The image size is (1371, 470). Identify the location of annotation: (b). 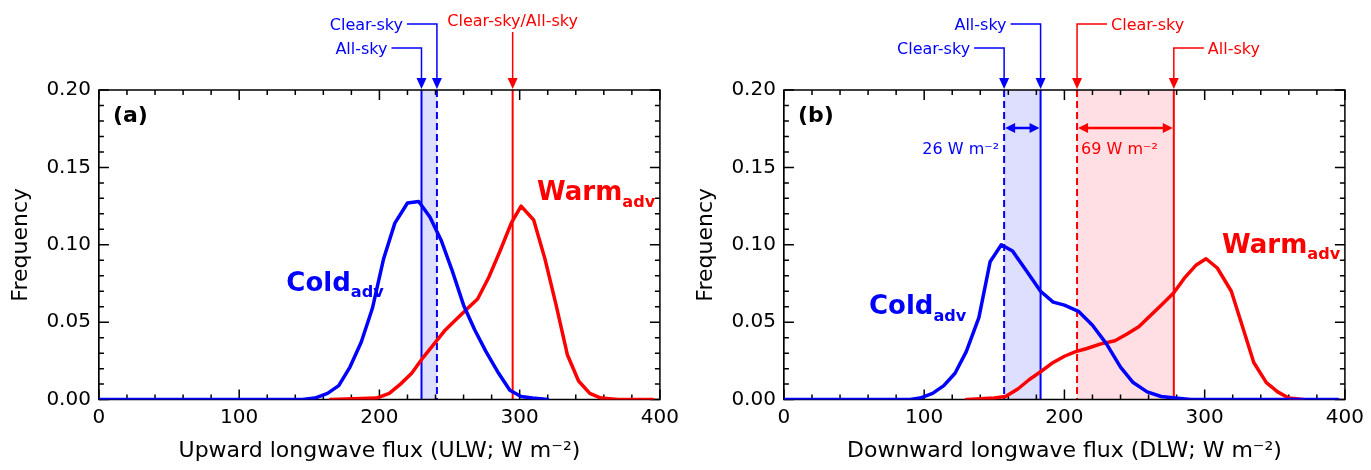
(815, 114).